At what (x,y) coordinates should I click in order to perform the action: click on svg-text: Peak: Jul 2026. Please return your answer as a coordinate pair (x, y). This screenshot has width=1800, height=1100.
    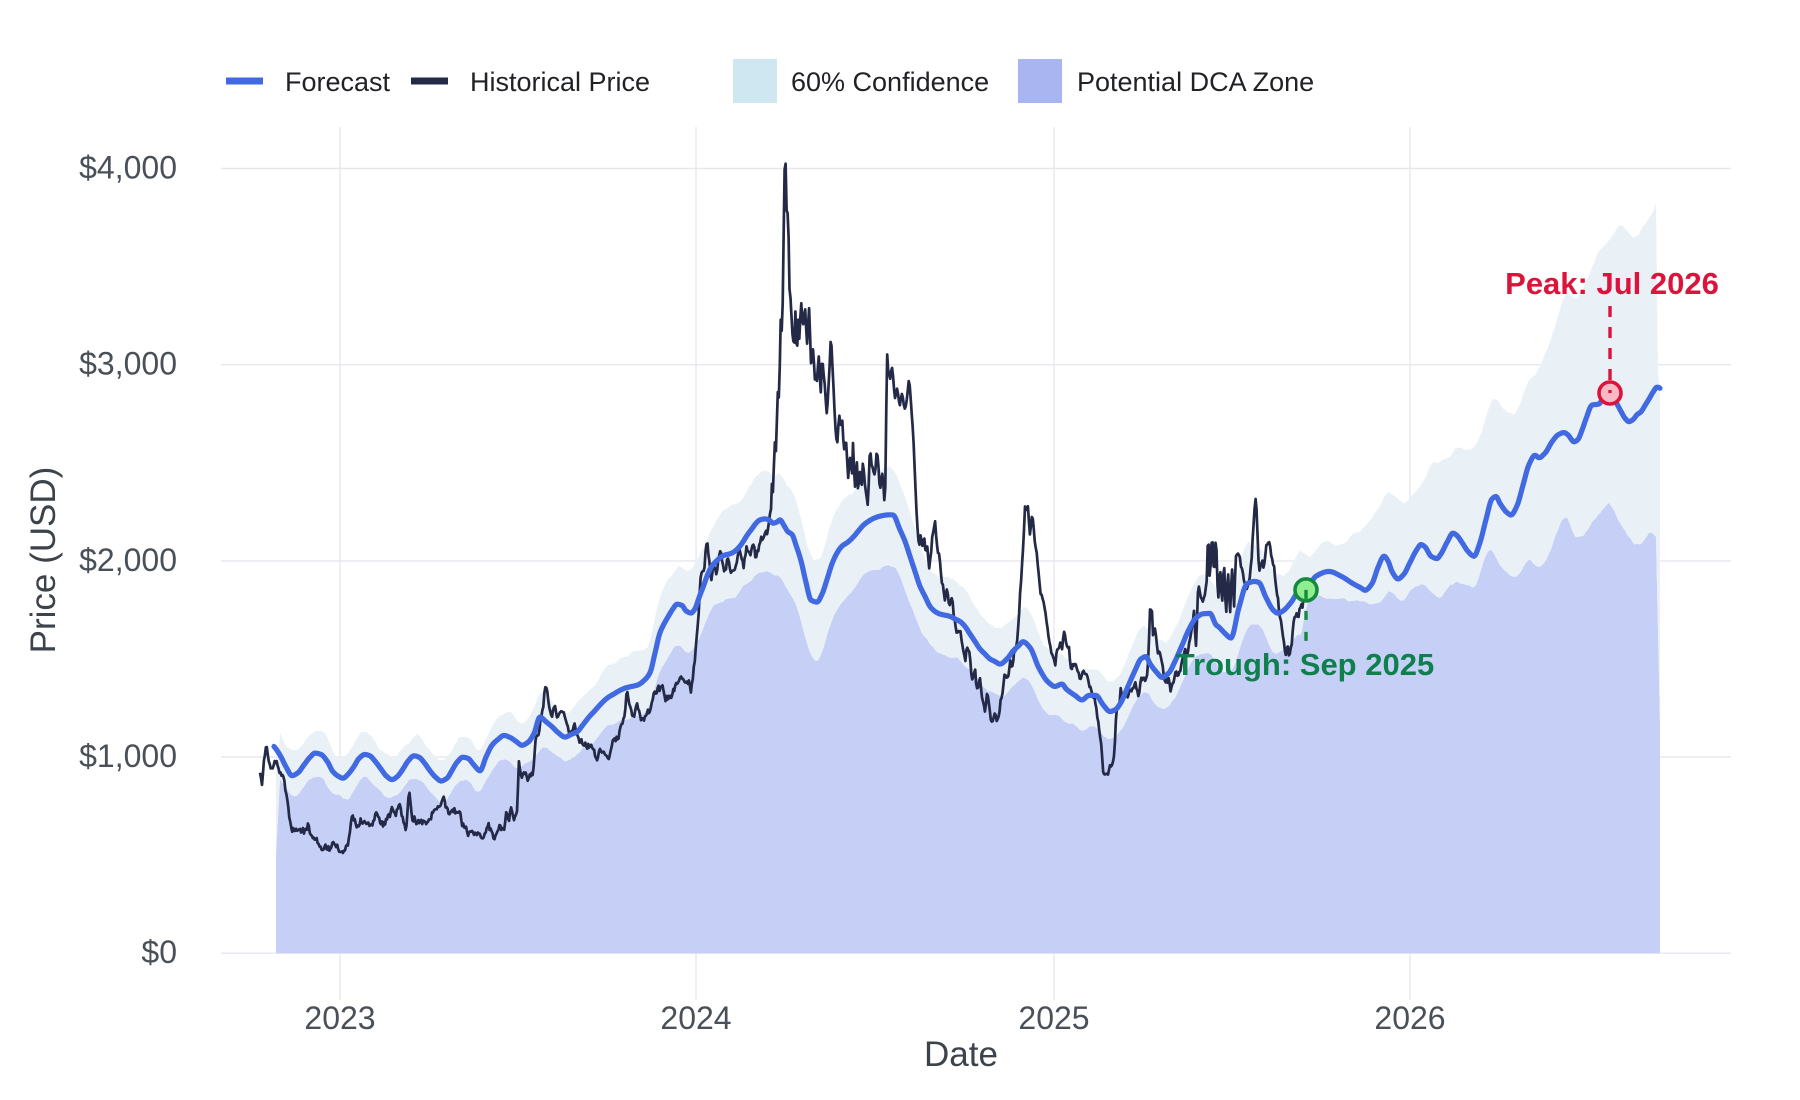
    Looking at the image, I should click on (1612, 283).